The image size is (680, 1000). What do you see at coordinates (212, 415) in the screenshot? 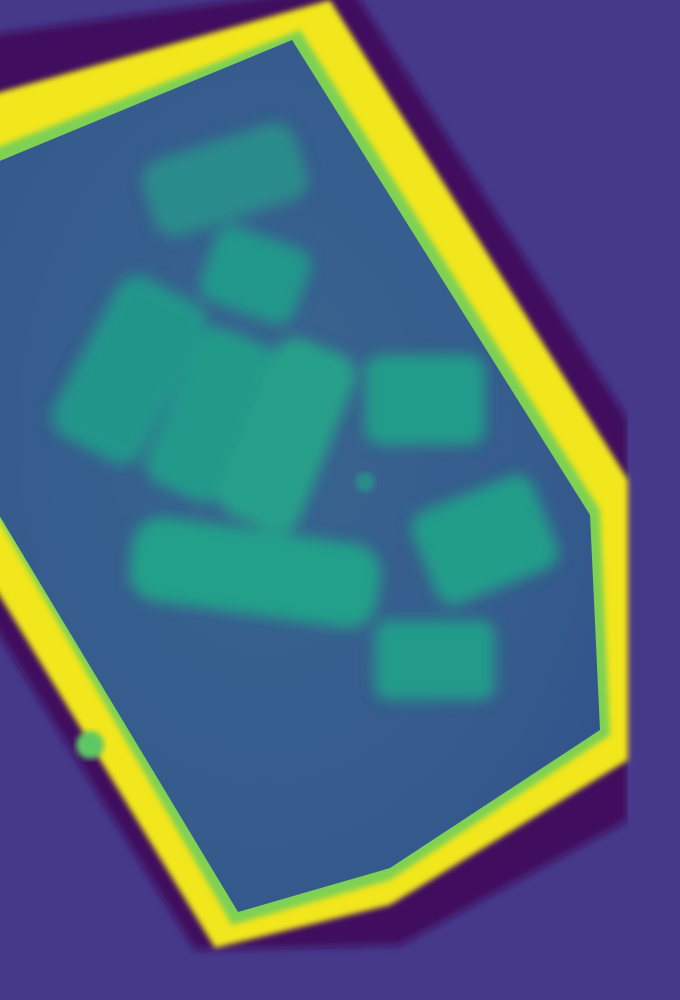
I see `object-center-tall` at bounding box center [212, 415].